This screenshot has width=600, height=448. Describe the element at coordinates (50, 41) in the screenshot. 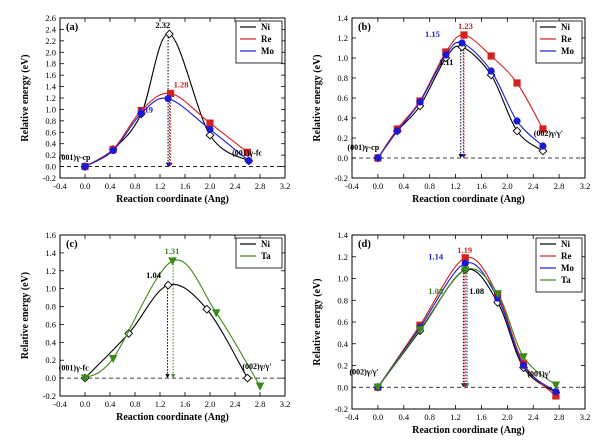

I see `y-tick-label: 2.2` at that location.